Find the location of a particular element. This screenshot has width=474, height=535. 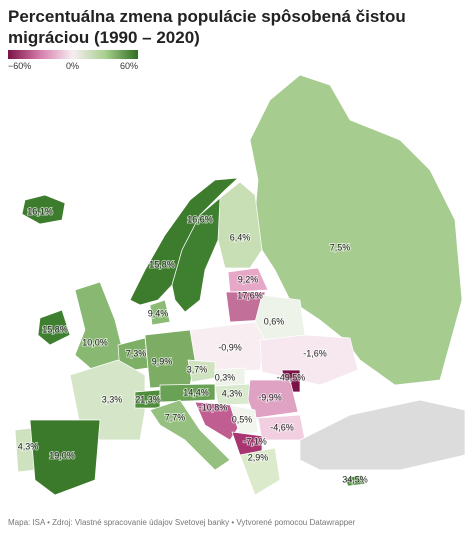

legend-labels: −60% 0% 60% is located at coordinates (73, 67).